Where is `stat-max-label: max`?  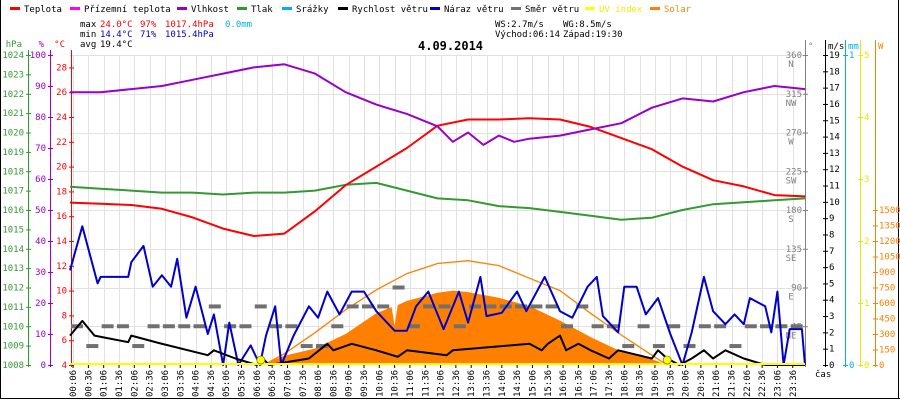 stat-max-label: max is located at coordinates (88, 25).